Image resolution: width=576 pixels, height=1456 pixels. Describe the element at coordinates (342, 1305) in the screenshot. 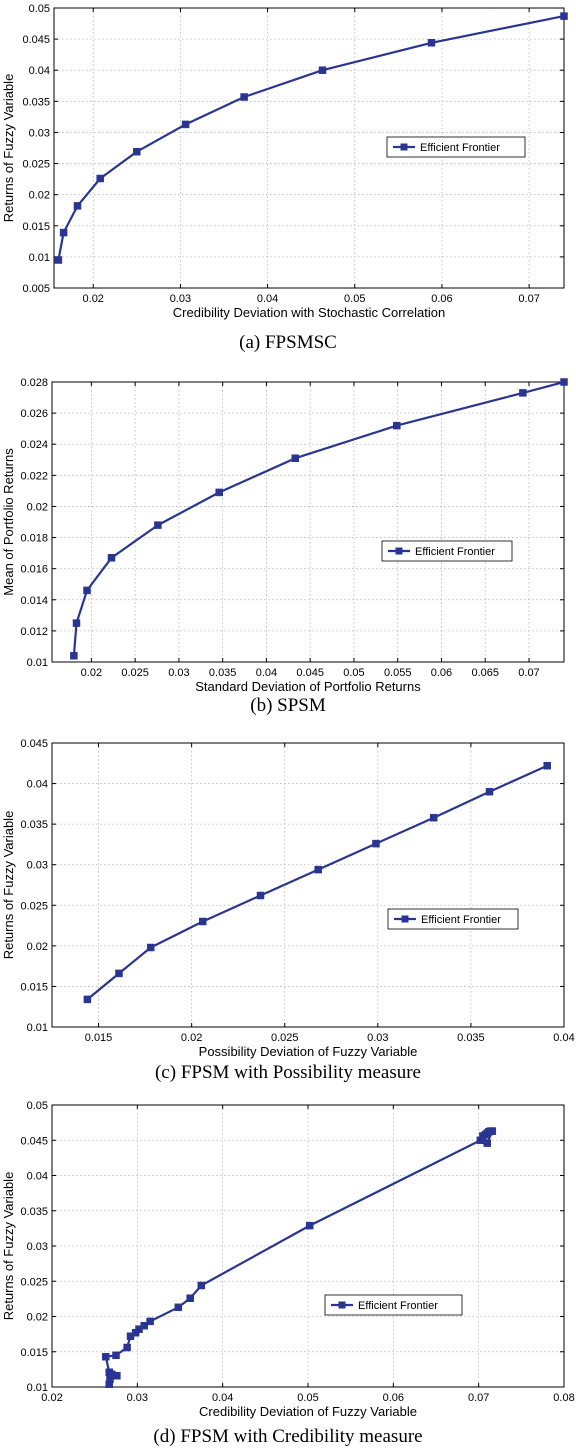

I see `chart-d-legend-marker` at that location.